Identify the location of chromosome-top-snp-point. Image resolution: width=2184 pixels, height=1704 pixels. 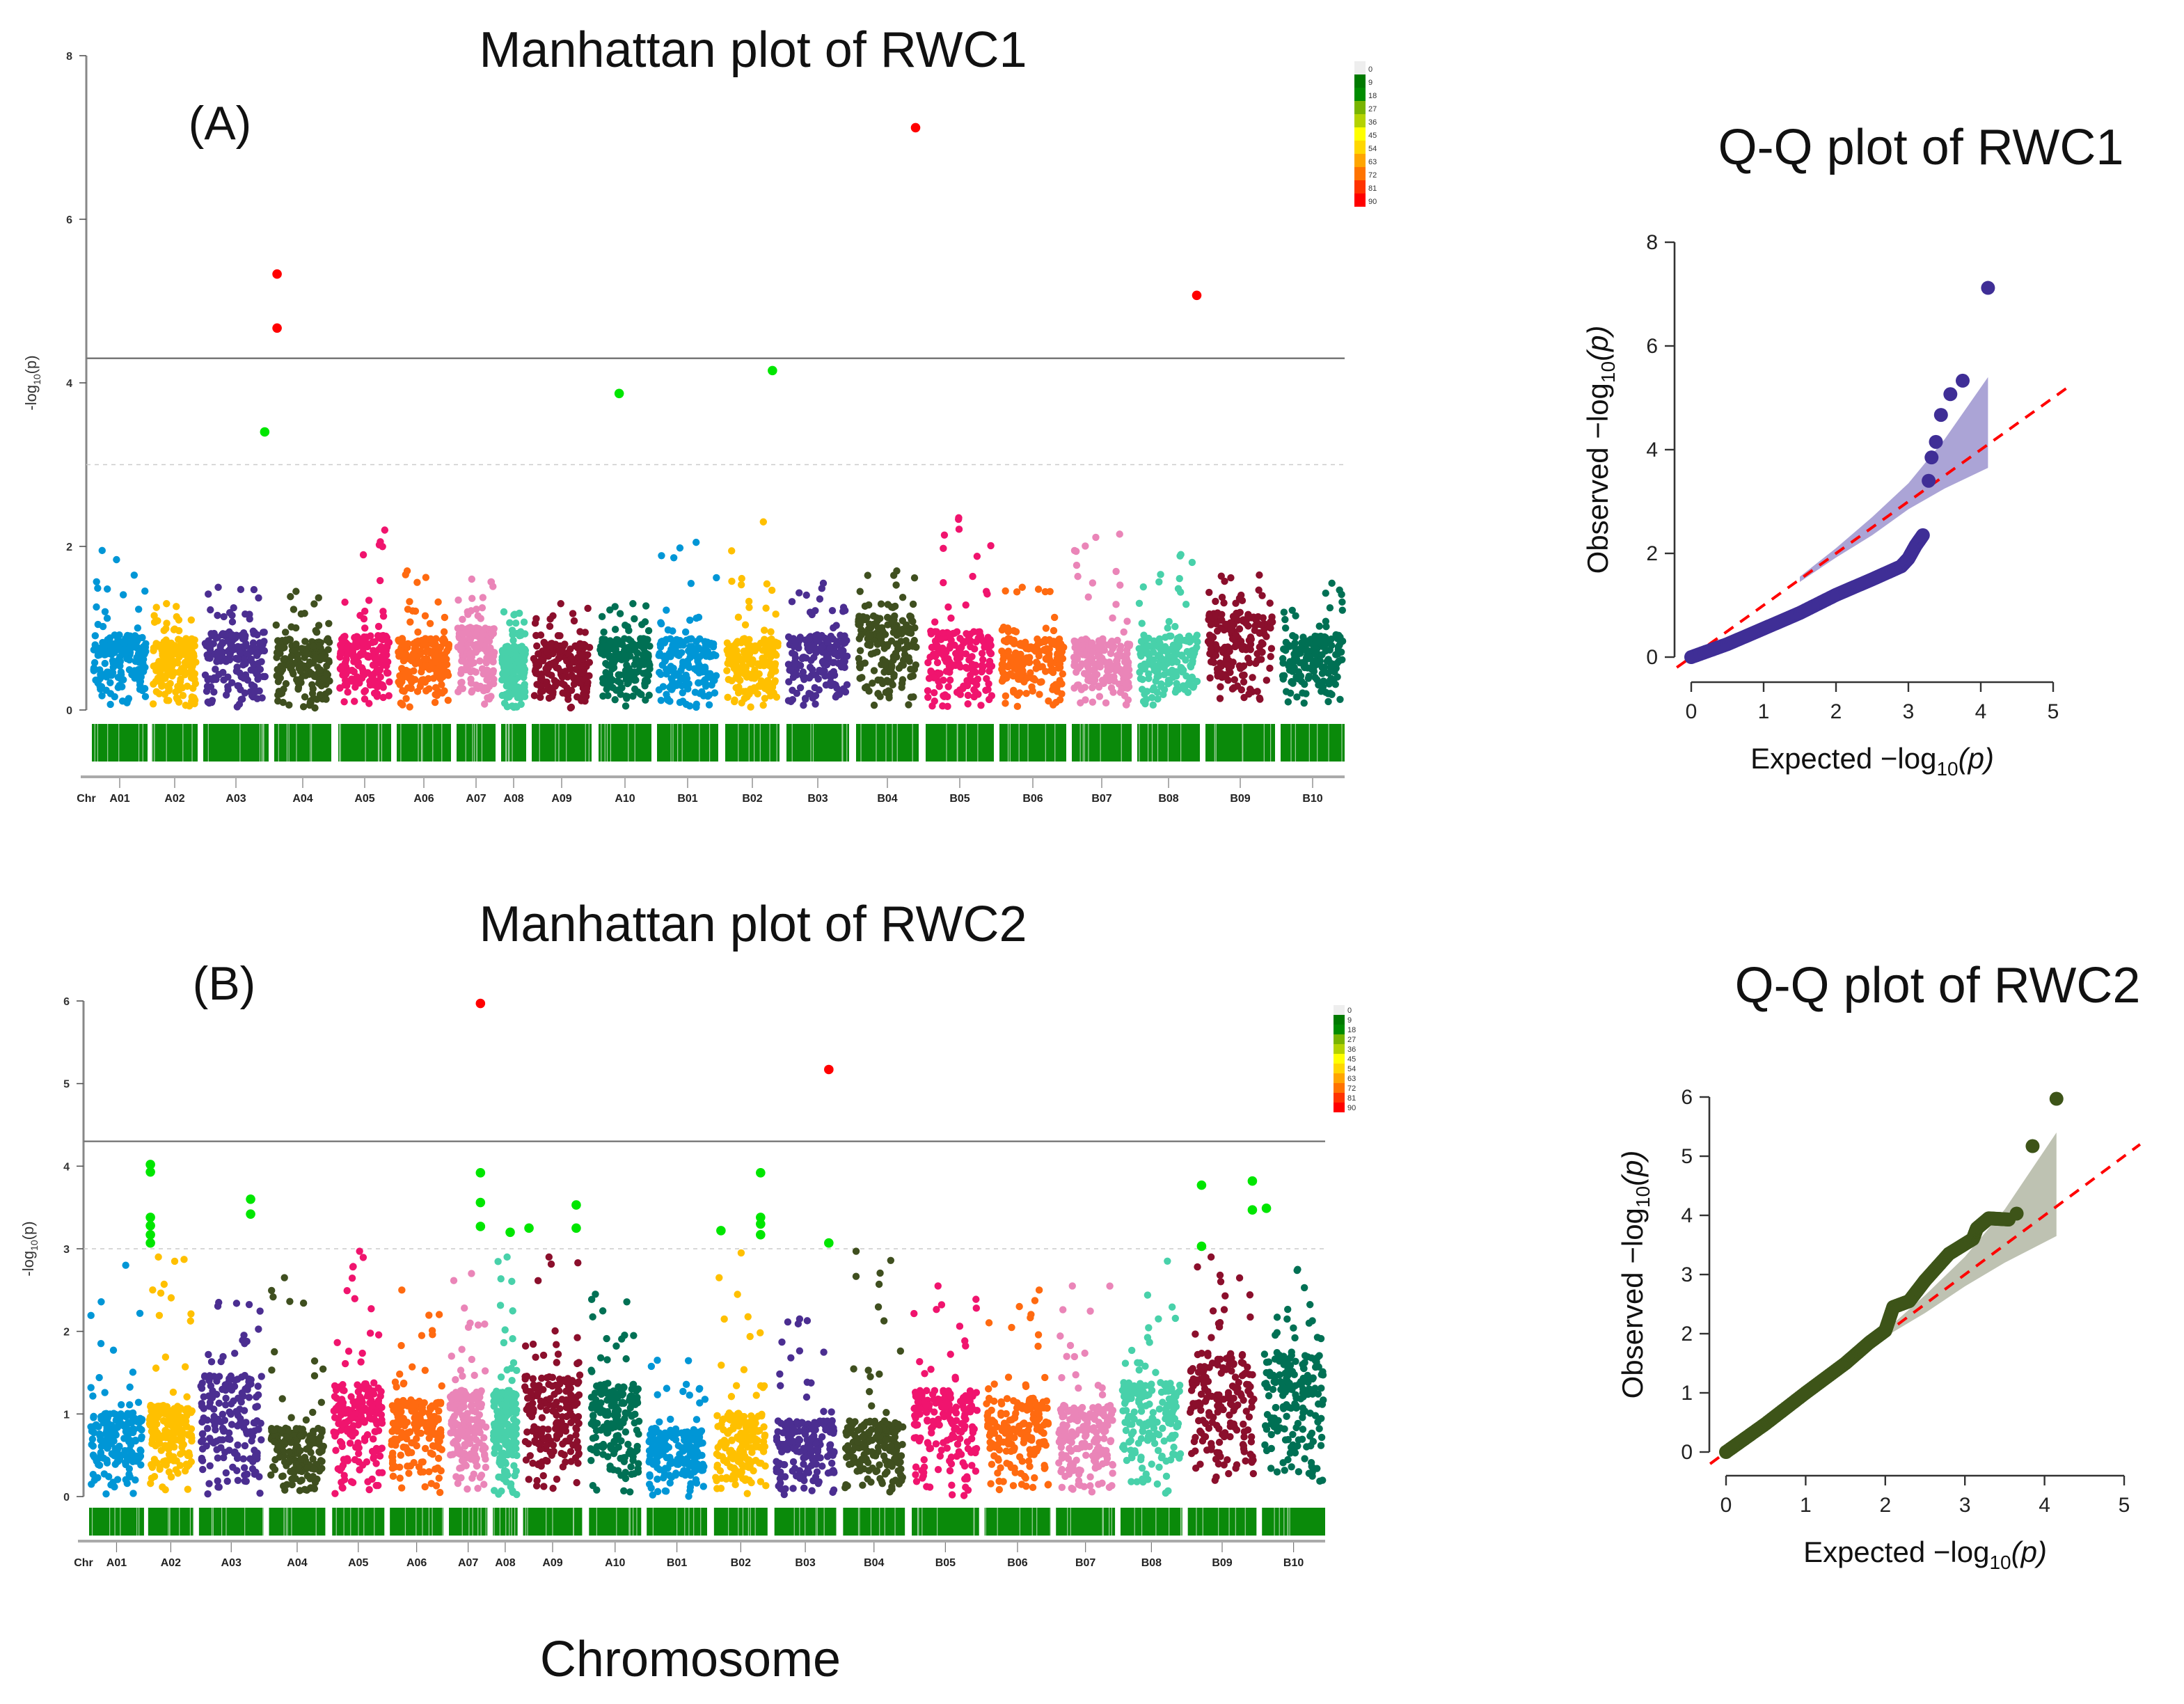
(763, 522).